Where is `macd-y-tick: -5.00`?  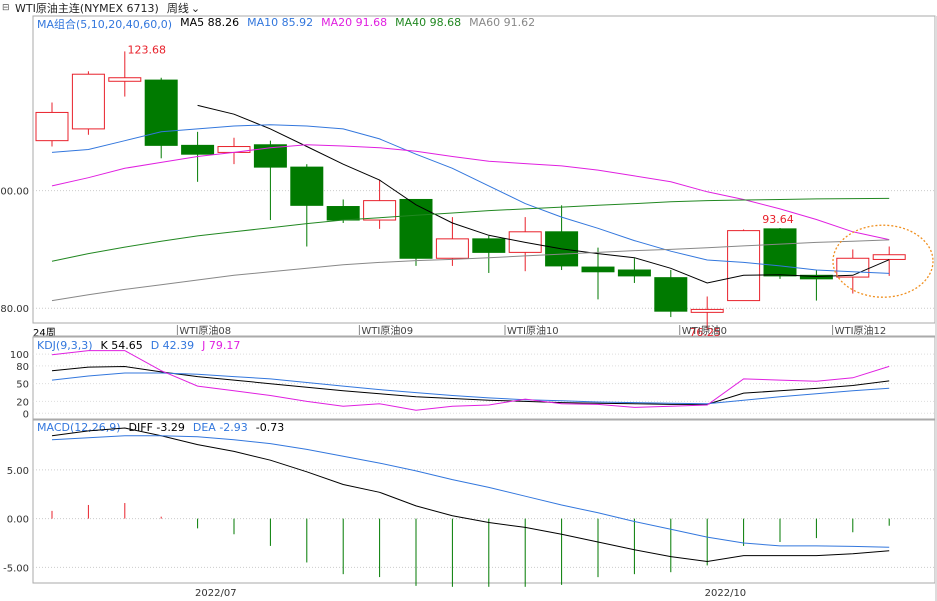 macd-y-tick: -5.00 is located at coordinates (16, 568).